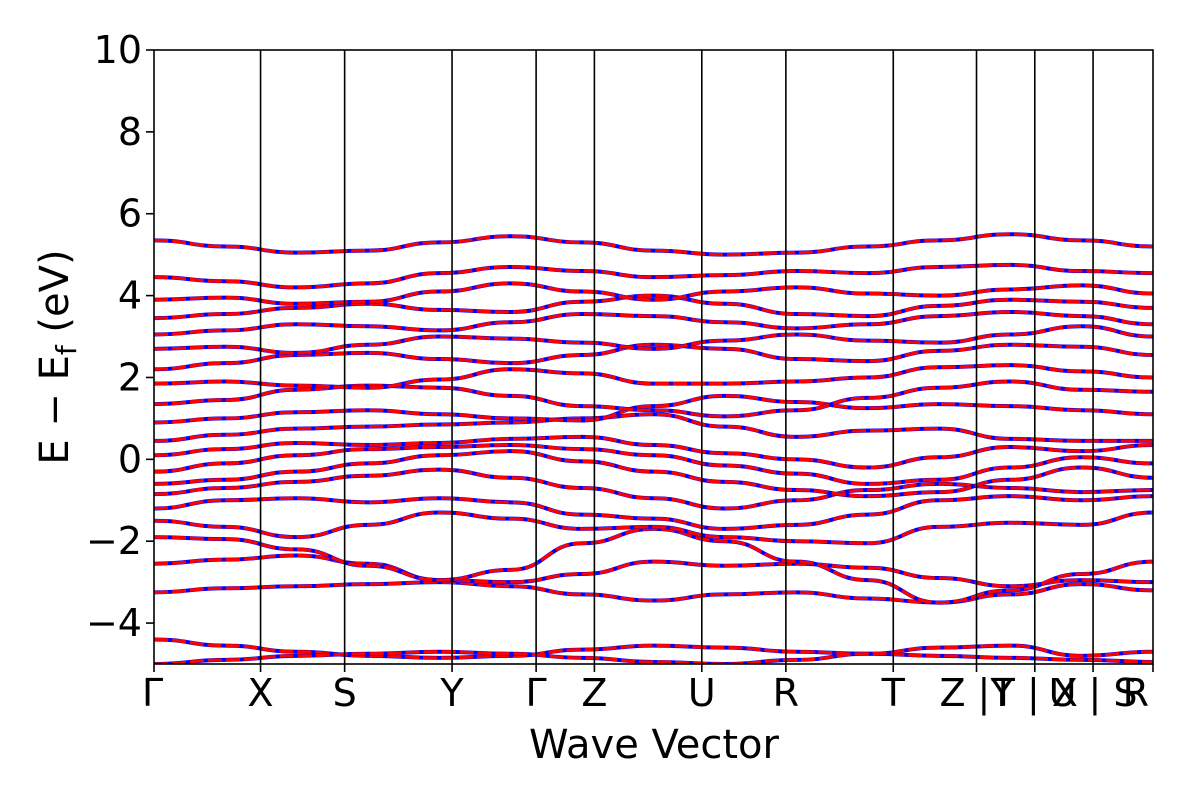 This screenshot has height=800, width=1200. I want to click on x-axis-title: Wave Vector, so click(654, 745).